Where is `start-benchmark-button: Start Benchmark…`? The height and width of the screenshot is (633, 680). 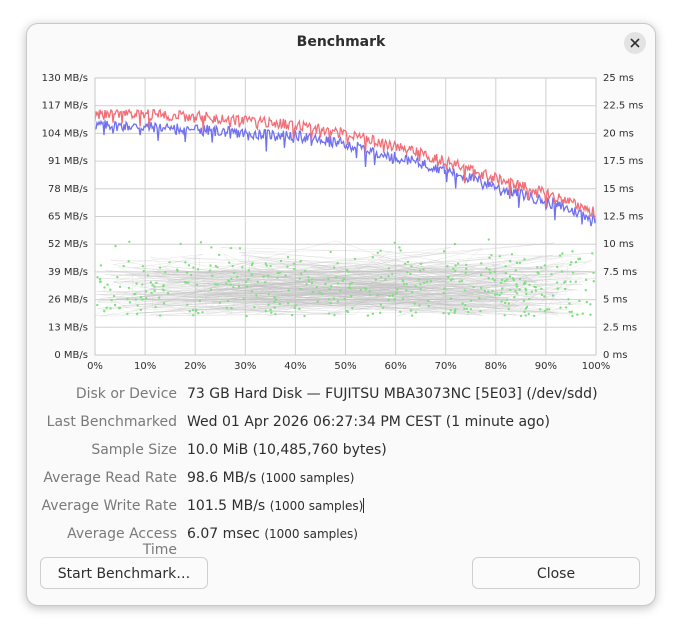
start-benchmark-button: Start Benchmark… is located at coordinates (124, 573).